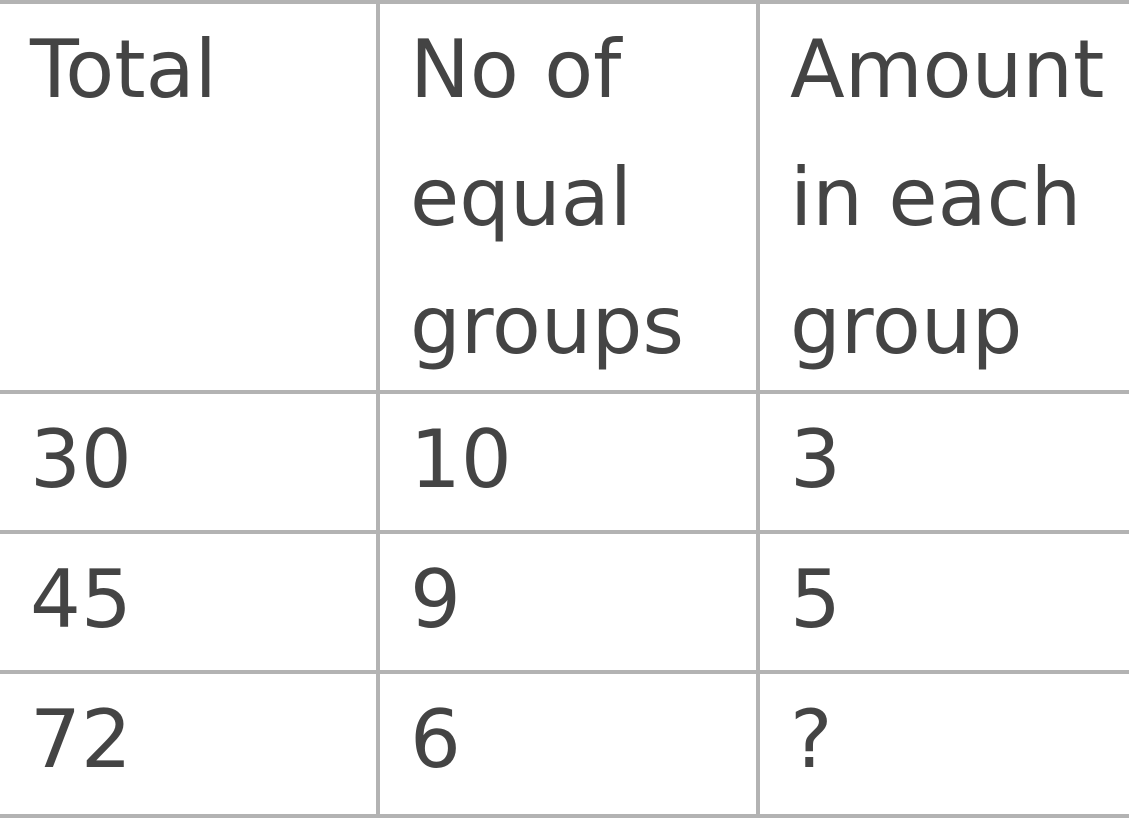  What do you see at coordinates (547, 197) in the screenshot?
I see `header-groups-label: No of equal groups` at bounding box center [547, 197].